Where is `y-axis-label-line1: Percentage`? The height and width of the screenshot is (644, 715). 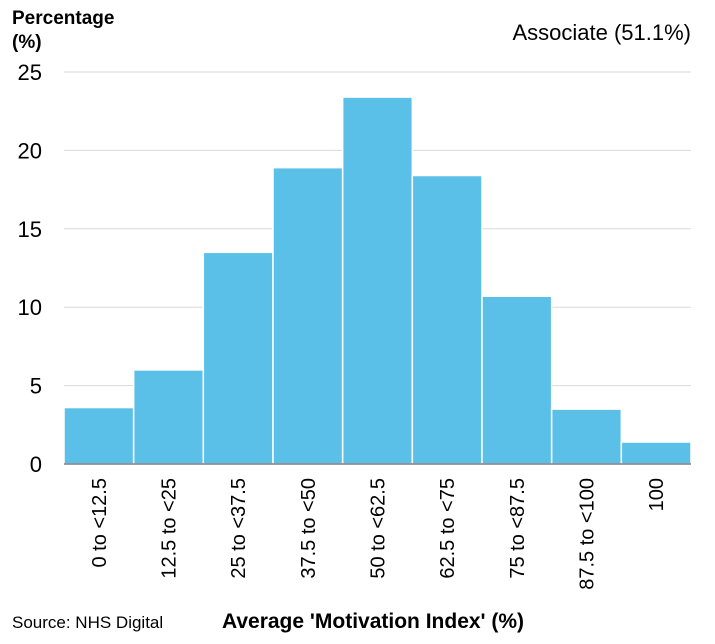
y-axis-label-line1: Percentage is located at coordinates (63, 18).